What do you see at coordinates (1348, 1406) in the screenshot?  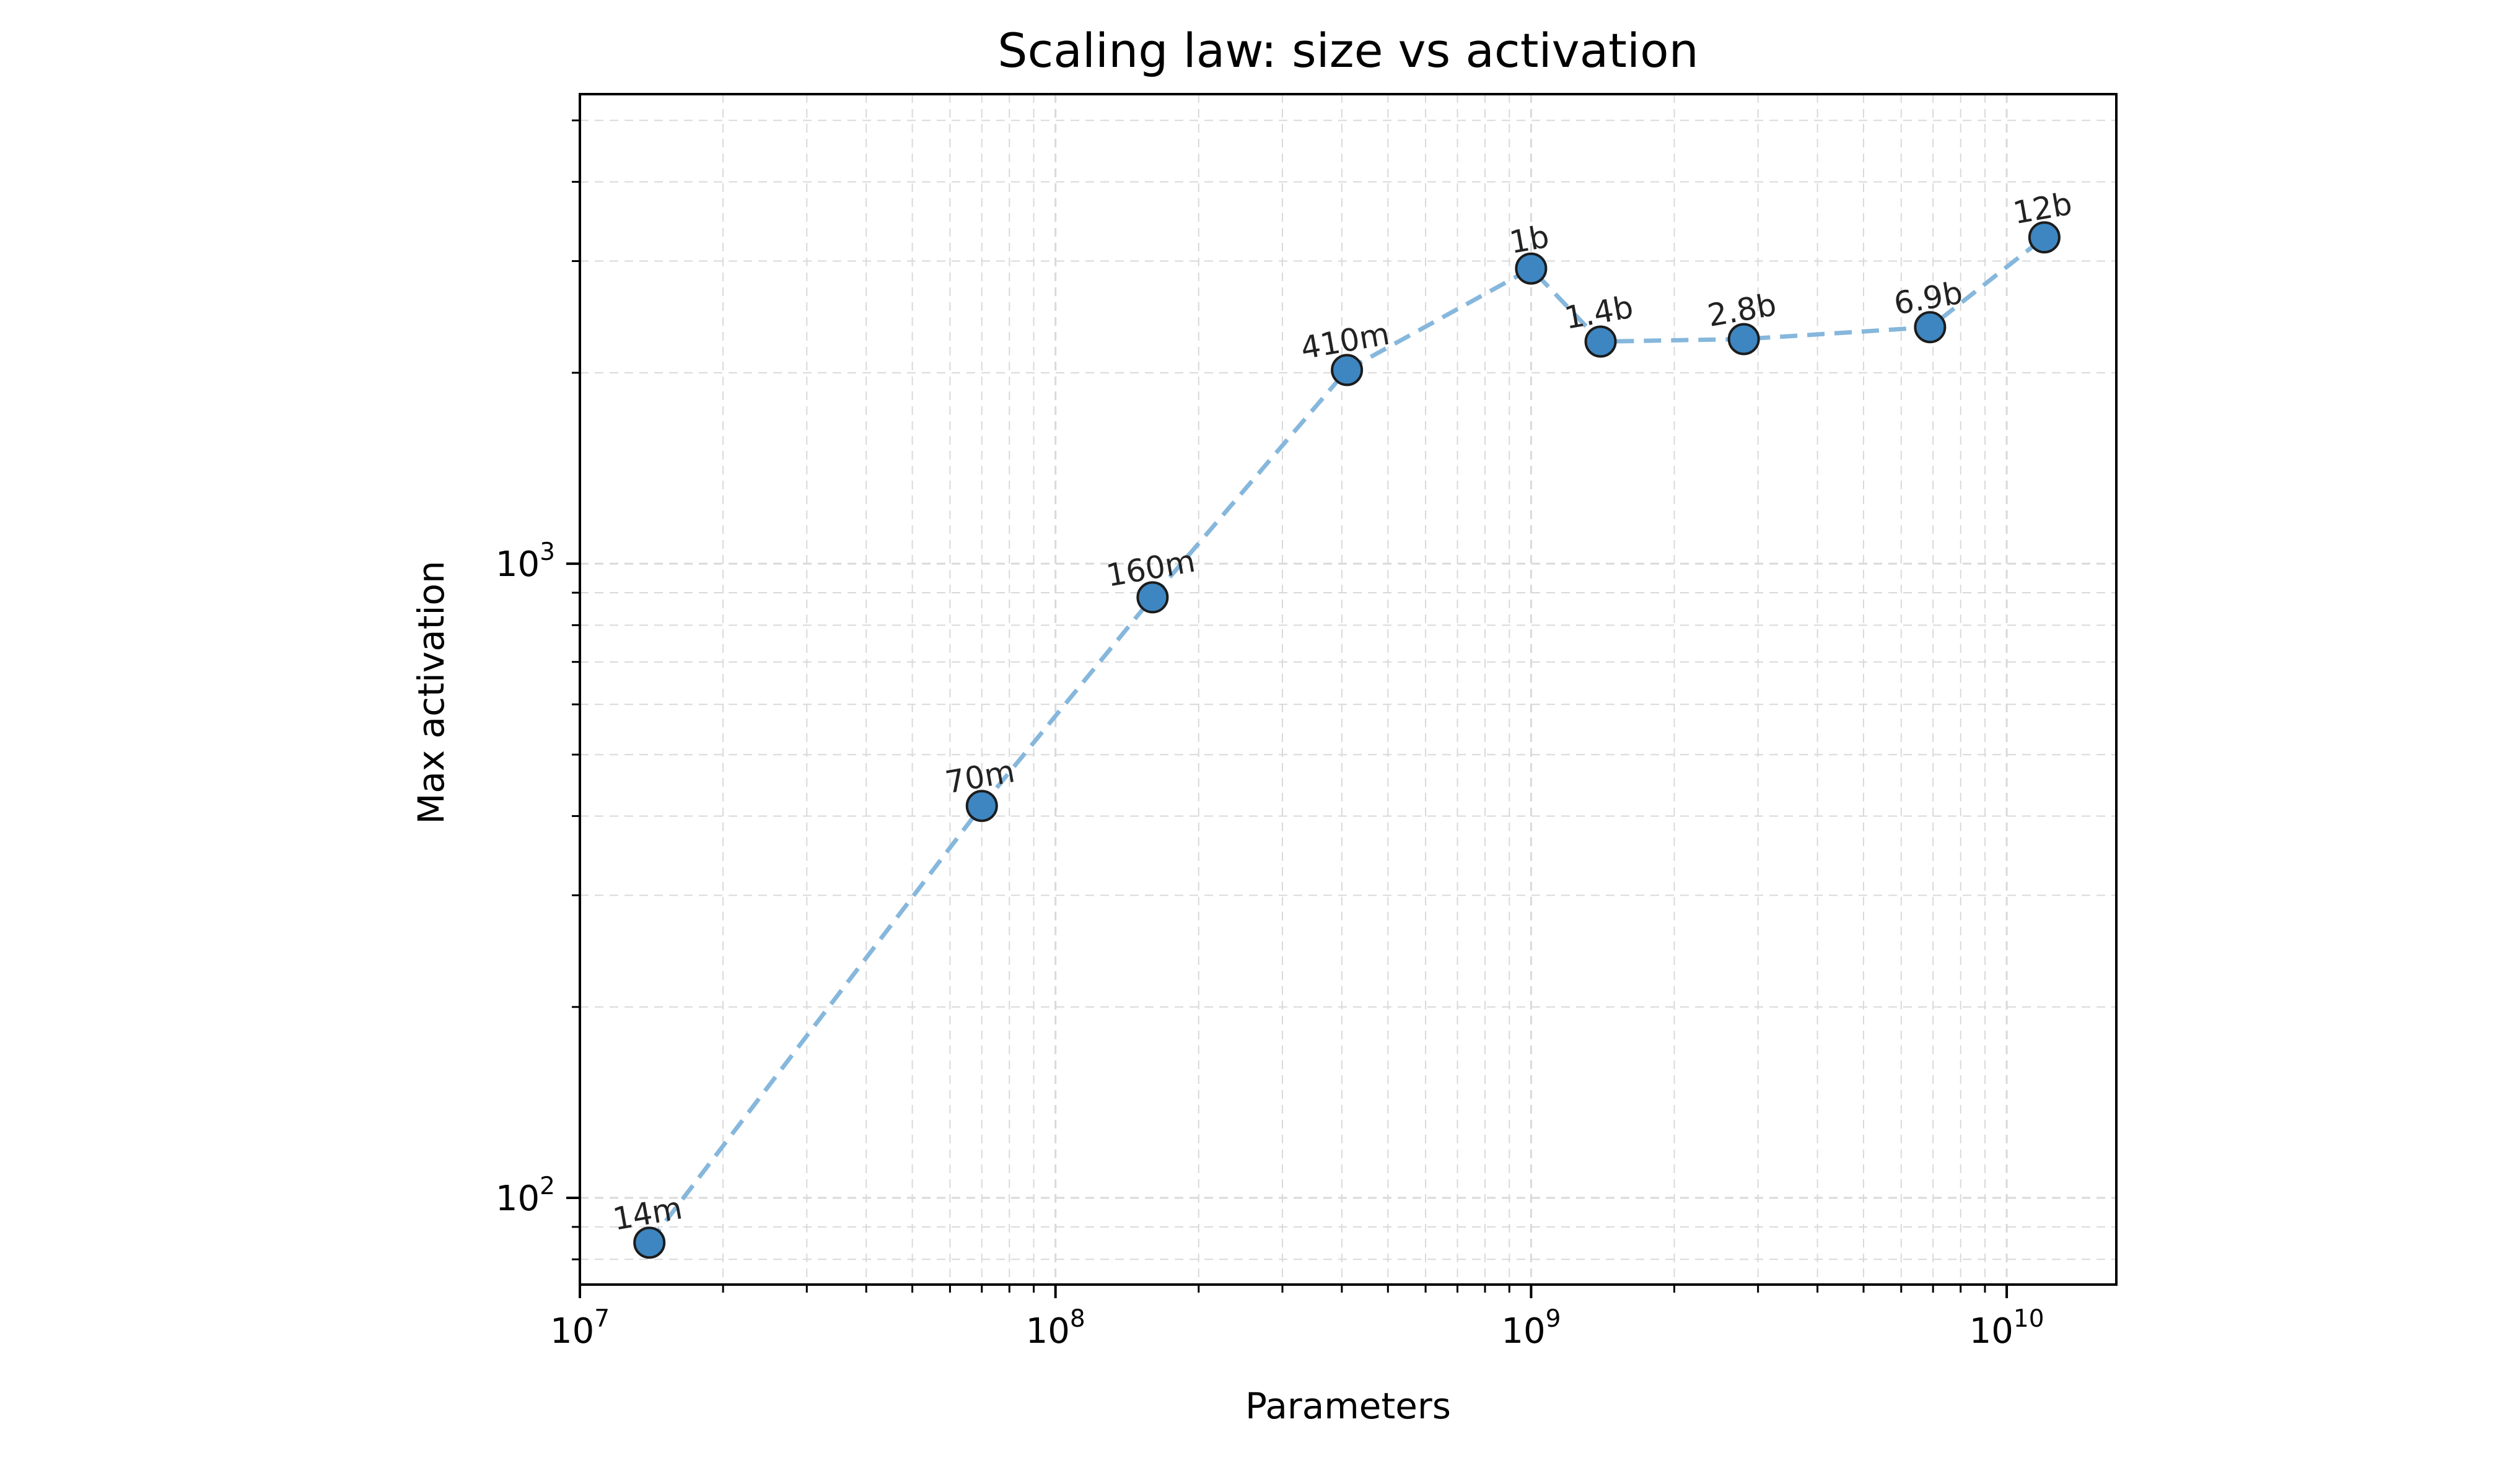 I see `x-axis-label: Parameters` at bounding box center [1348, 1406].